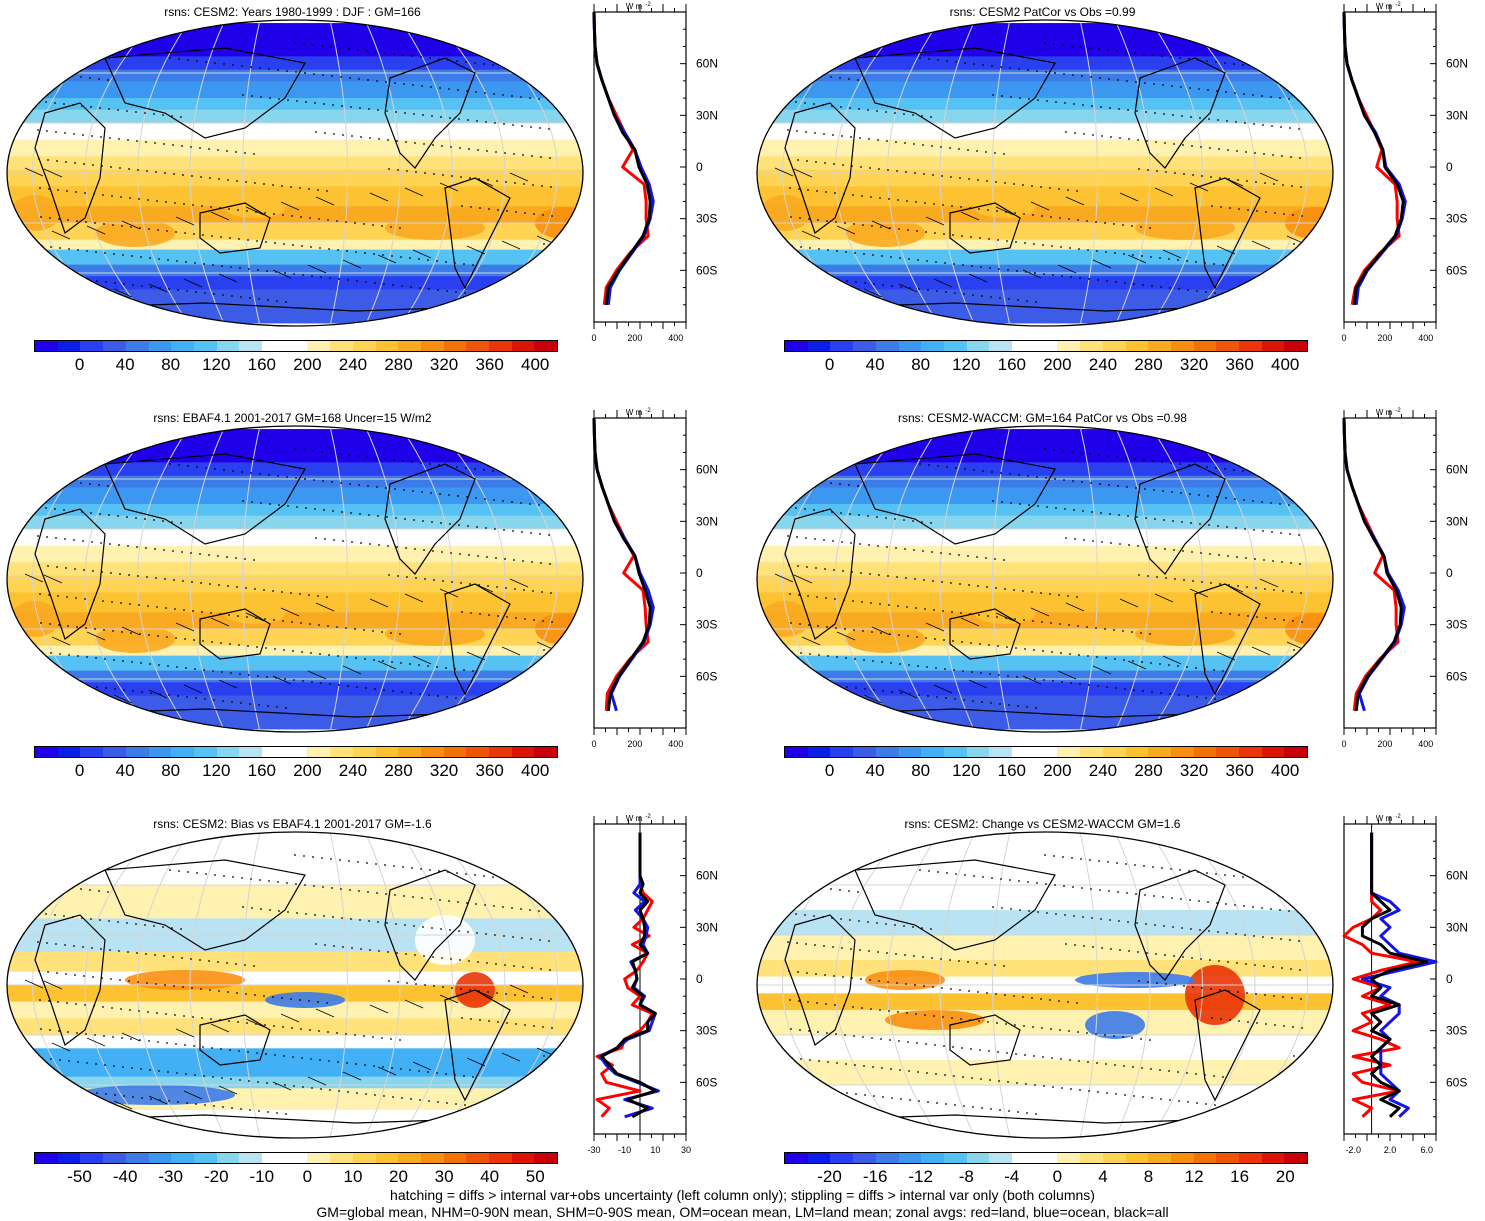 Image resolution: width=1485 pixels, height=1221 pixels. What do you see at coordinates (706, 1031) in the screenshot?
I see `zonal-lat-label: 30S` at bounding box center [706, 1031].